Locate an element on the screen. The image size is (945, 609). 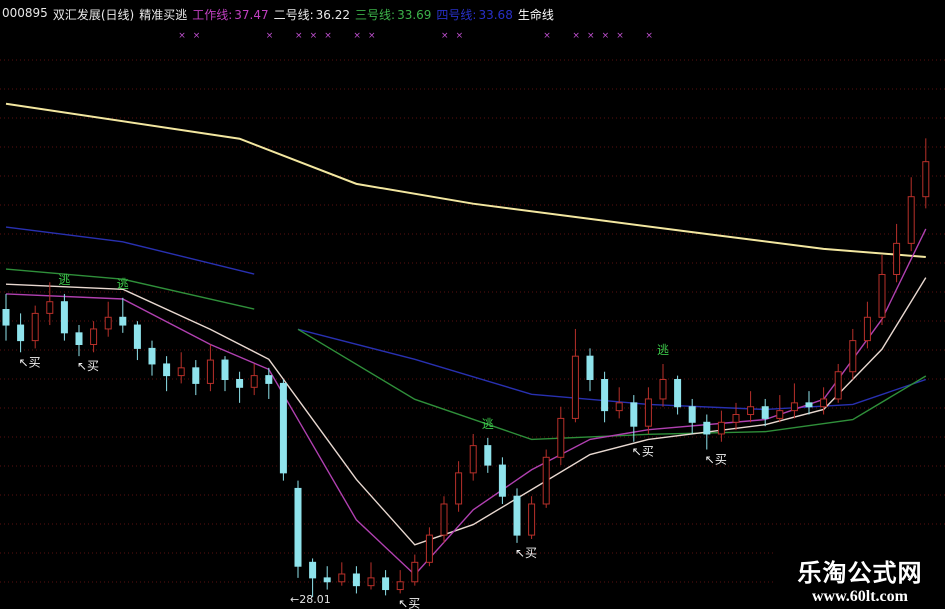
watermark-logo: 乐淘公式网 www.60lt.com is located at coordinates (860, 580).